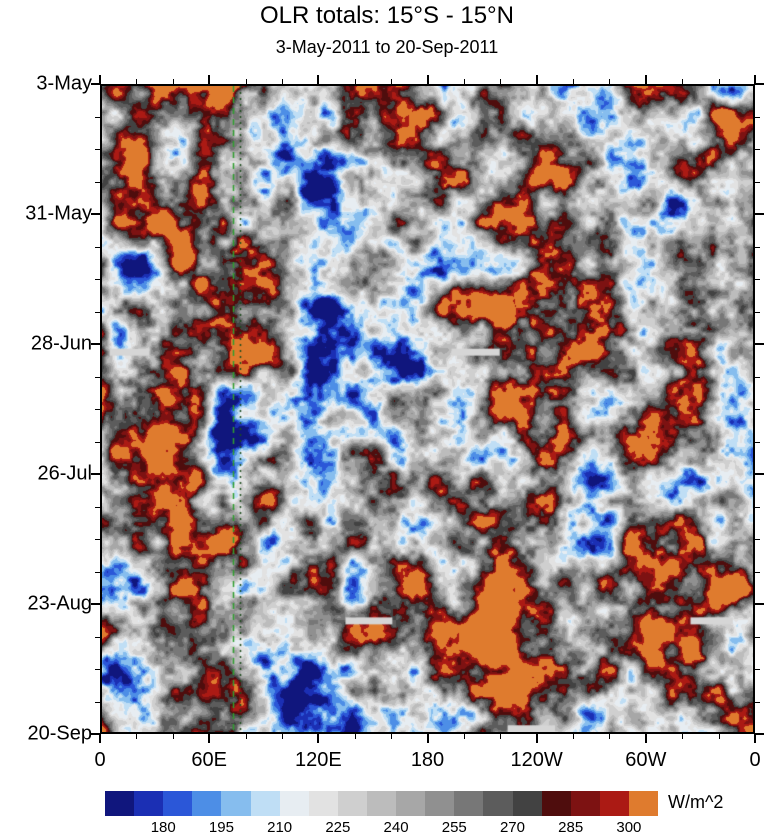 This screenshot has width=774, height=834. Describe the element at coordinates (58, 213) in the screenshot. I see `y-tick-label: 31-May` at that location.